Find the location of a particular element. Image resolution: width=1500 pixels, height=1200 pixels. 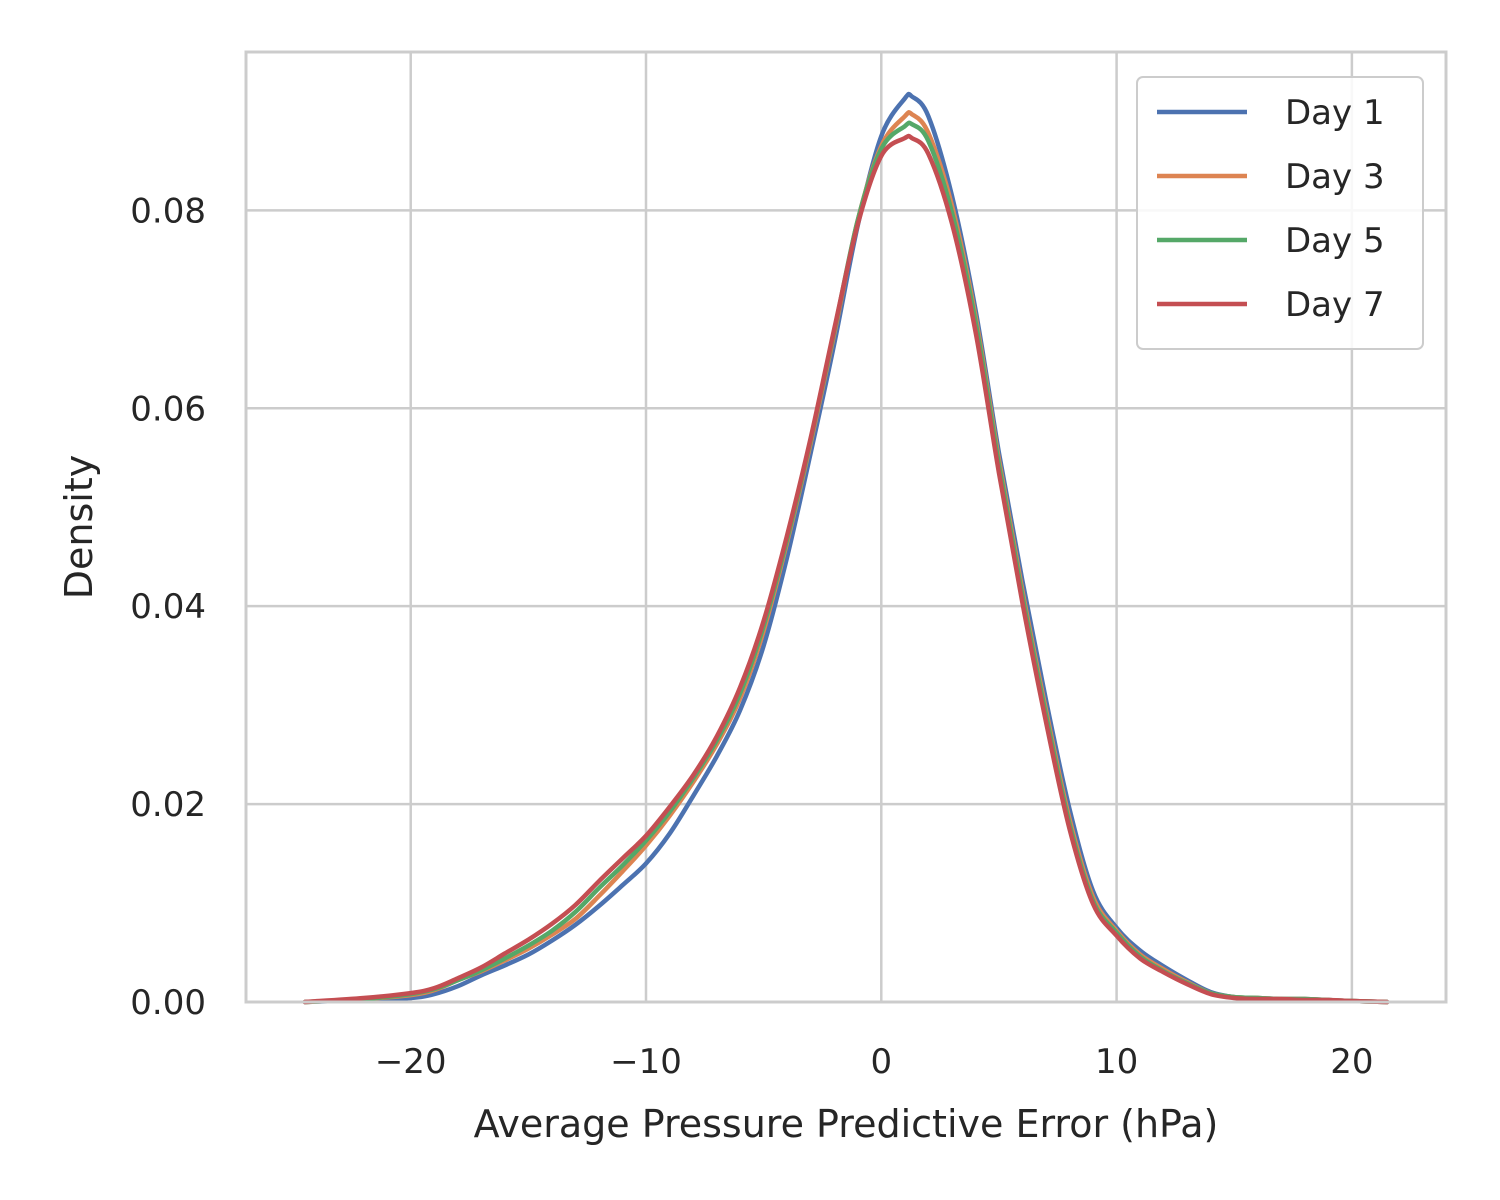

x-tick-label: −20 is located at coordinates (411, 1062).